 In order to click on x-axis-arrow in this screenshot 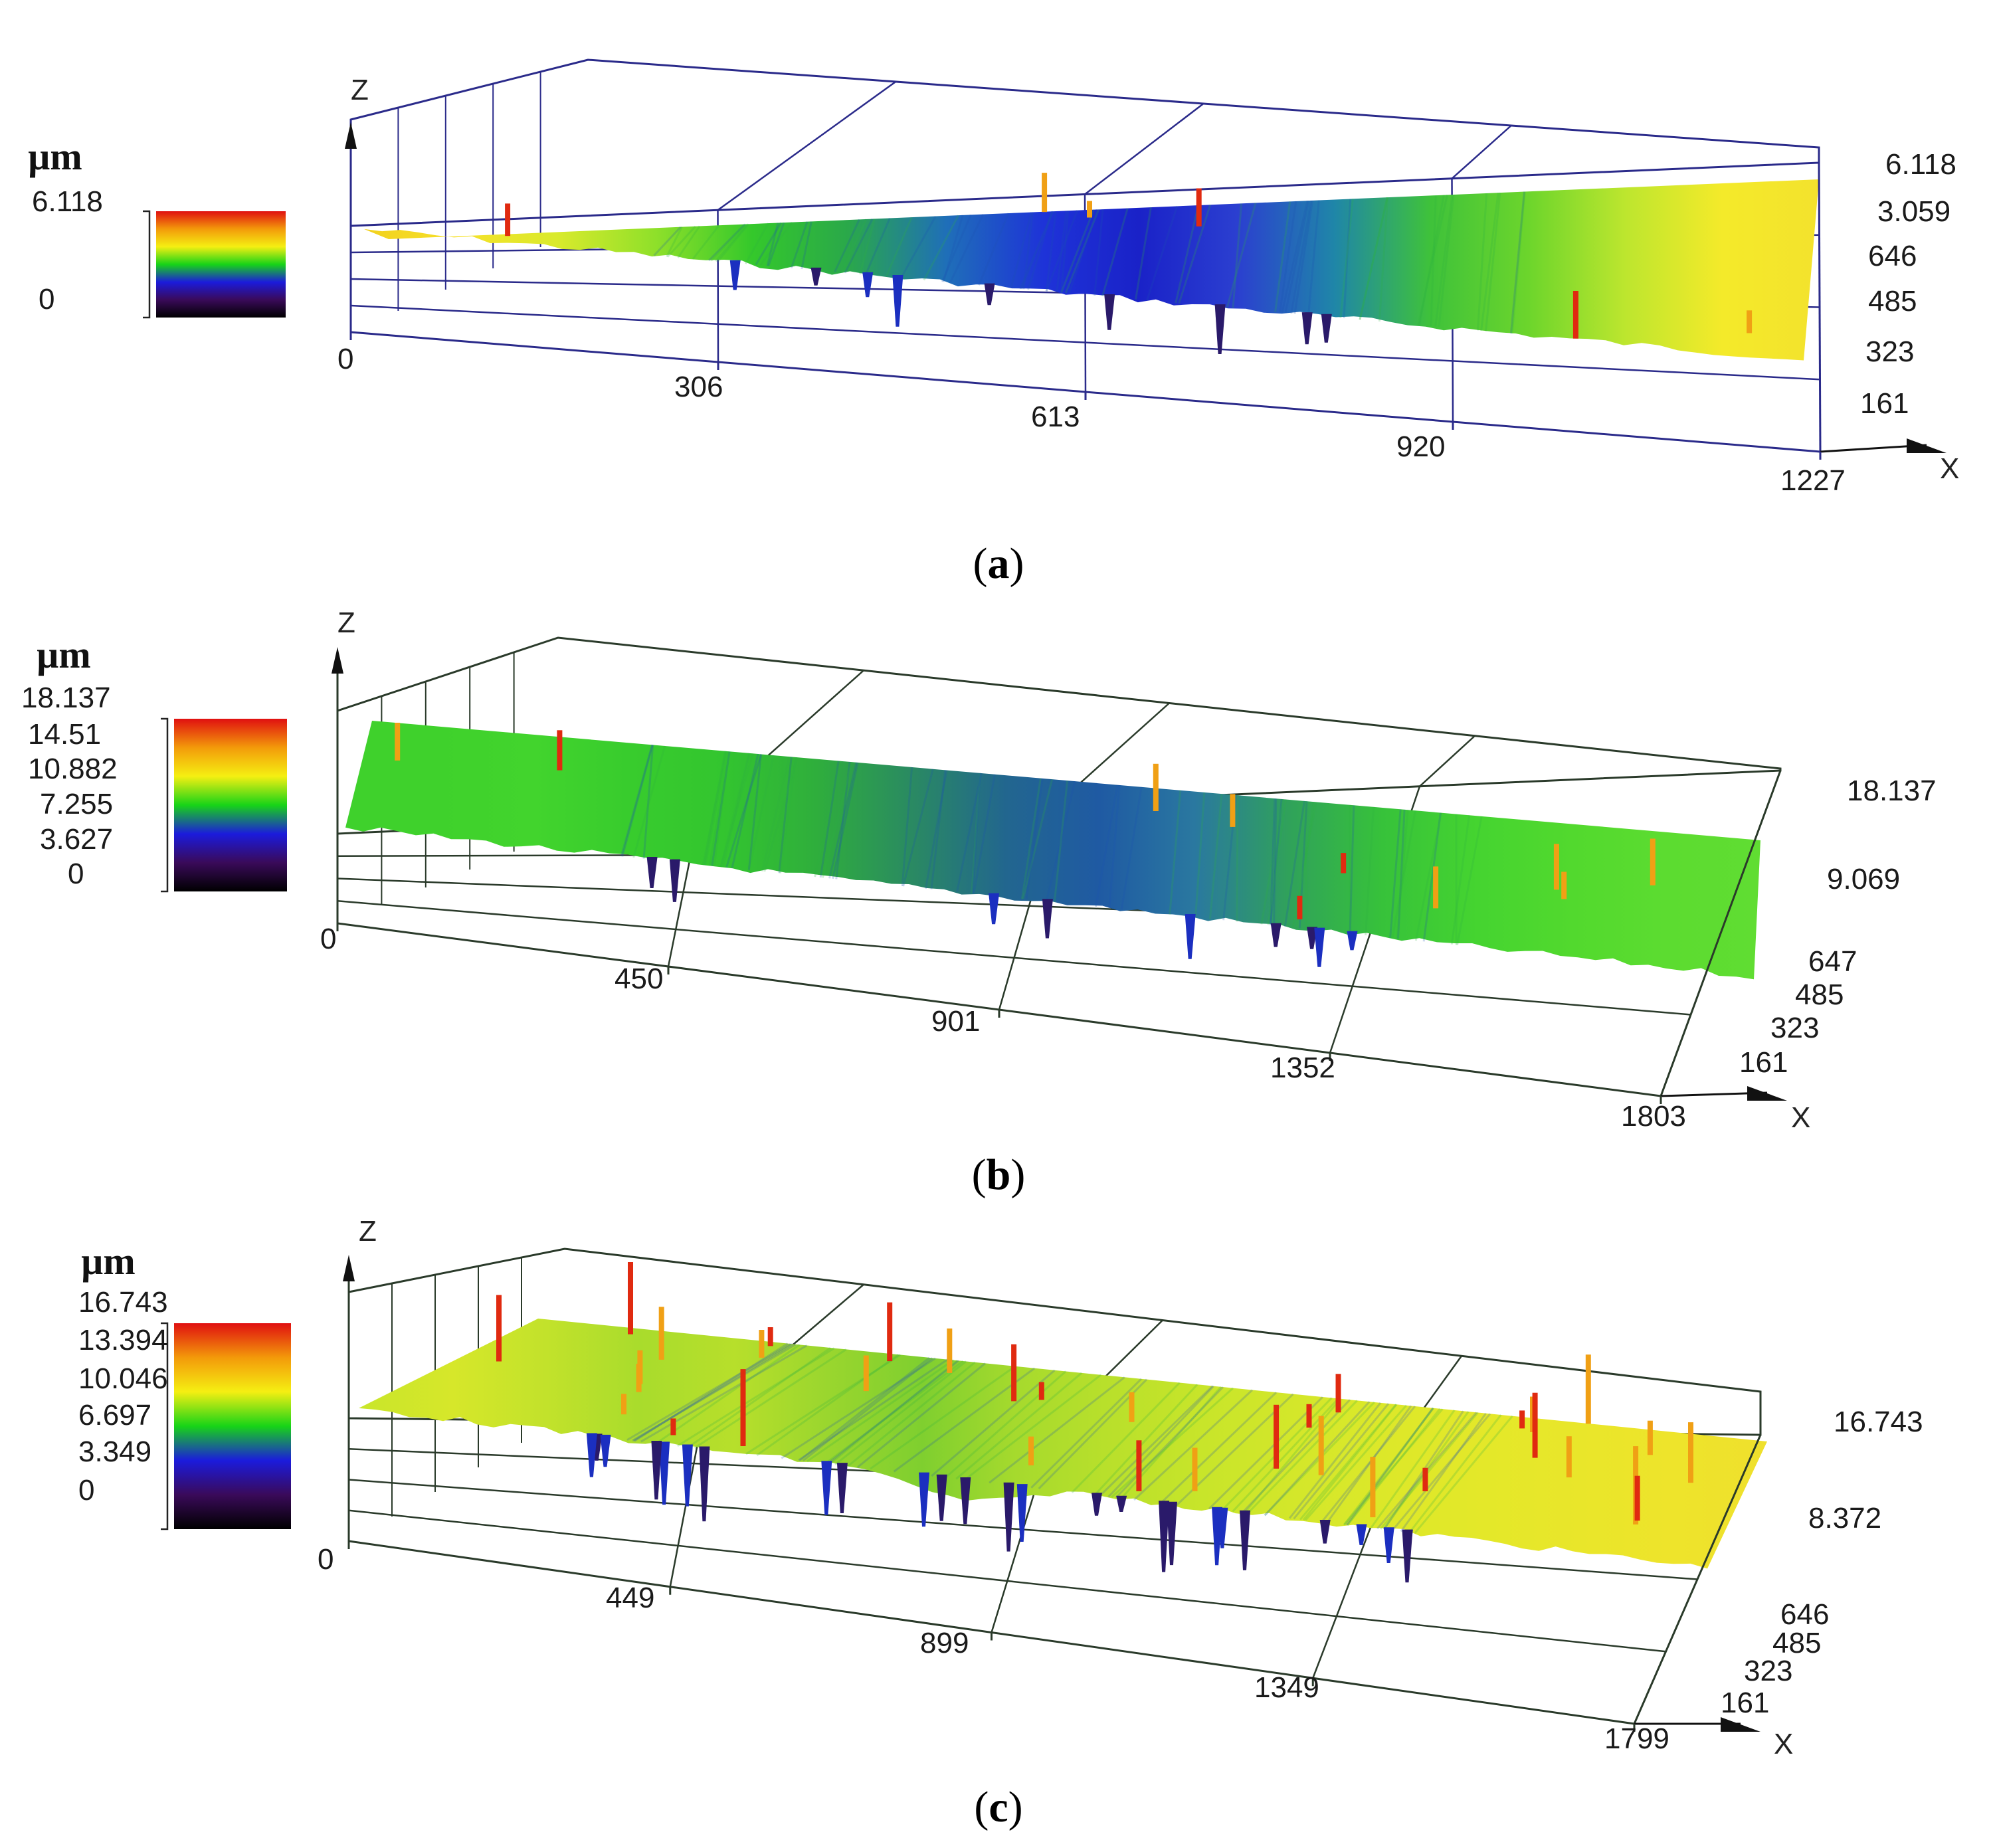, I will do `click(1740, 1724)`.